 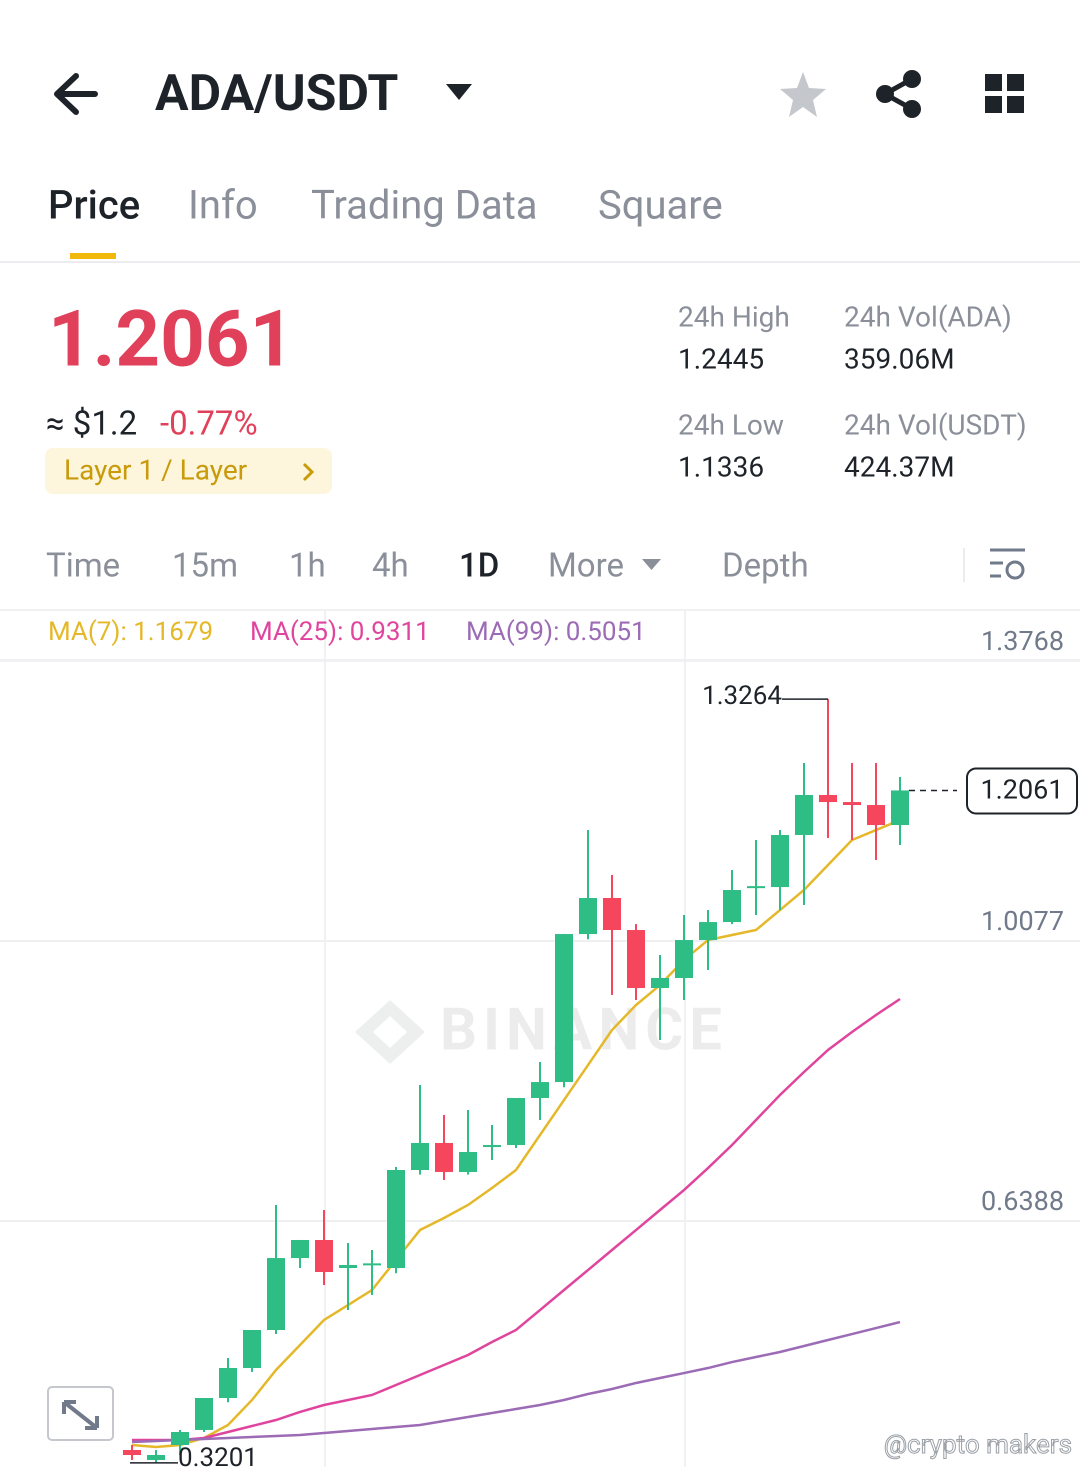 I want to click on pair-dropdown, so click(x=459, y=92).